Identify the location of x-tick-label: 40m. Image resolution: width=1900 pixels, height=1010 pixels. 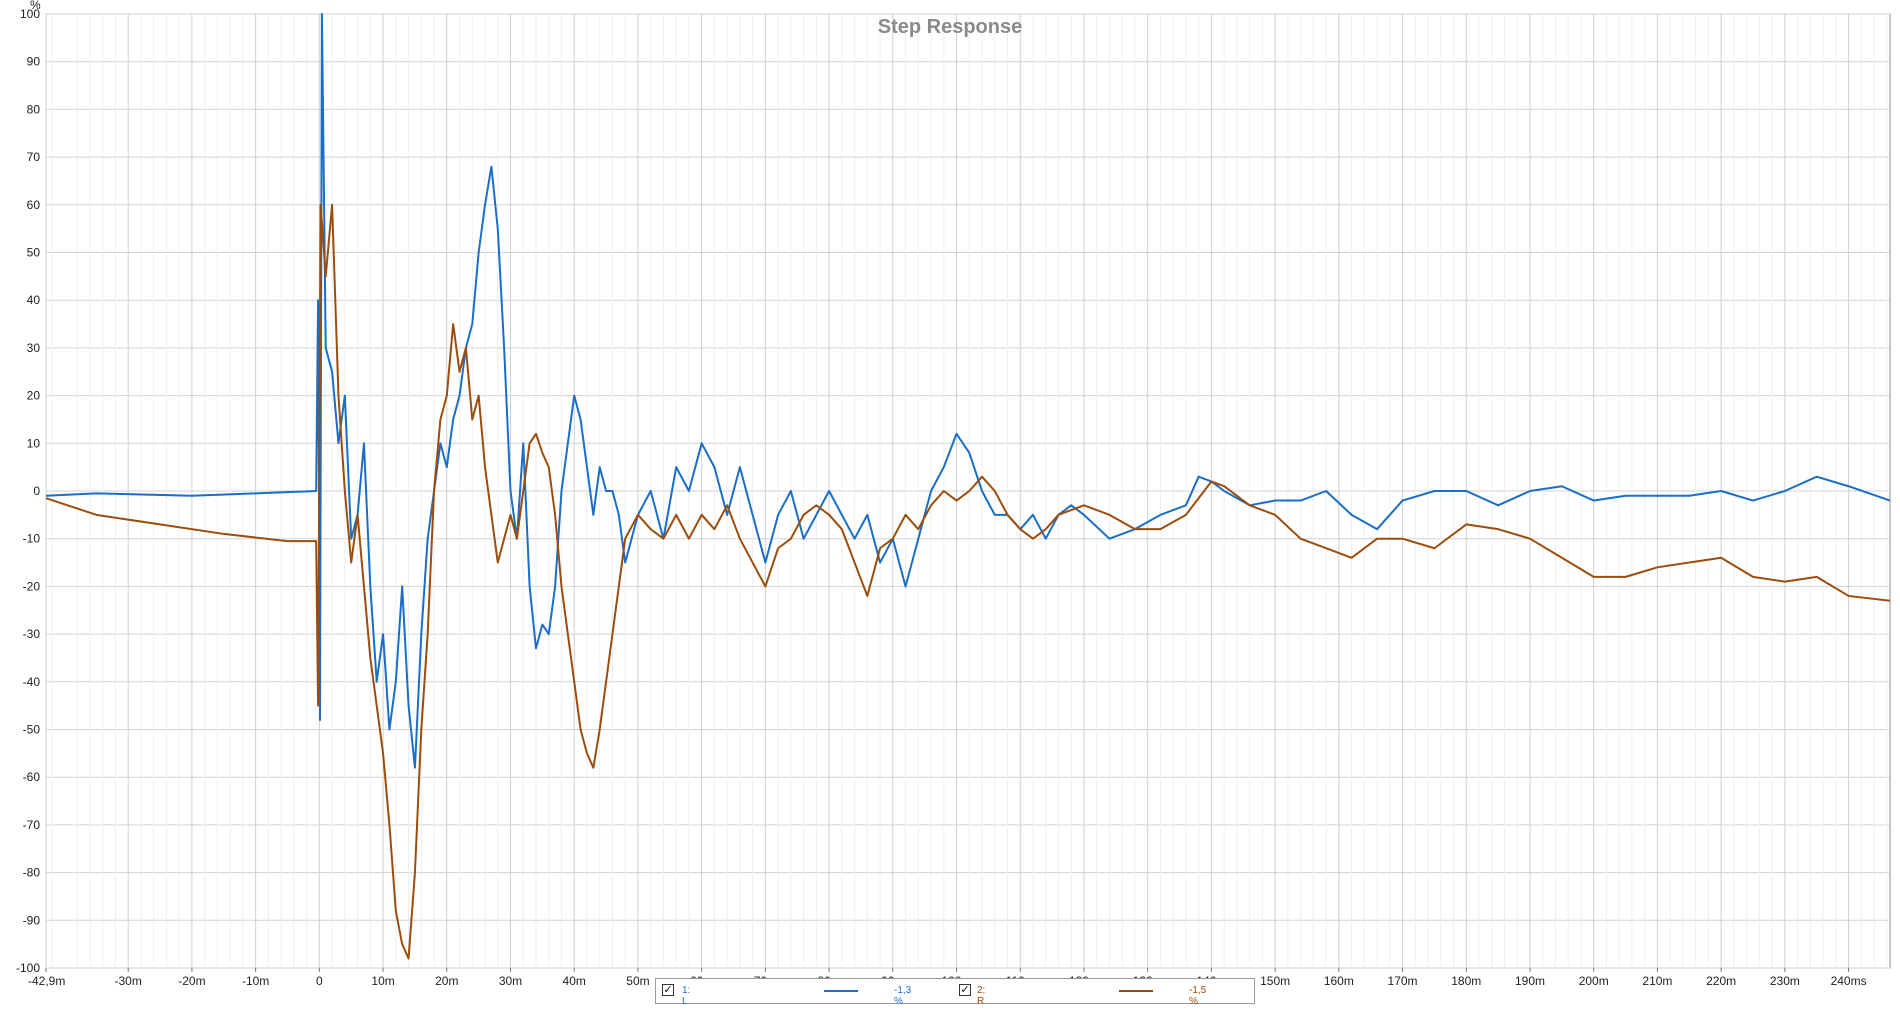
(574, 981).